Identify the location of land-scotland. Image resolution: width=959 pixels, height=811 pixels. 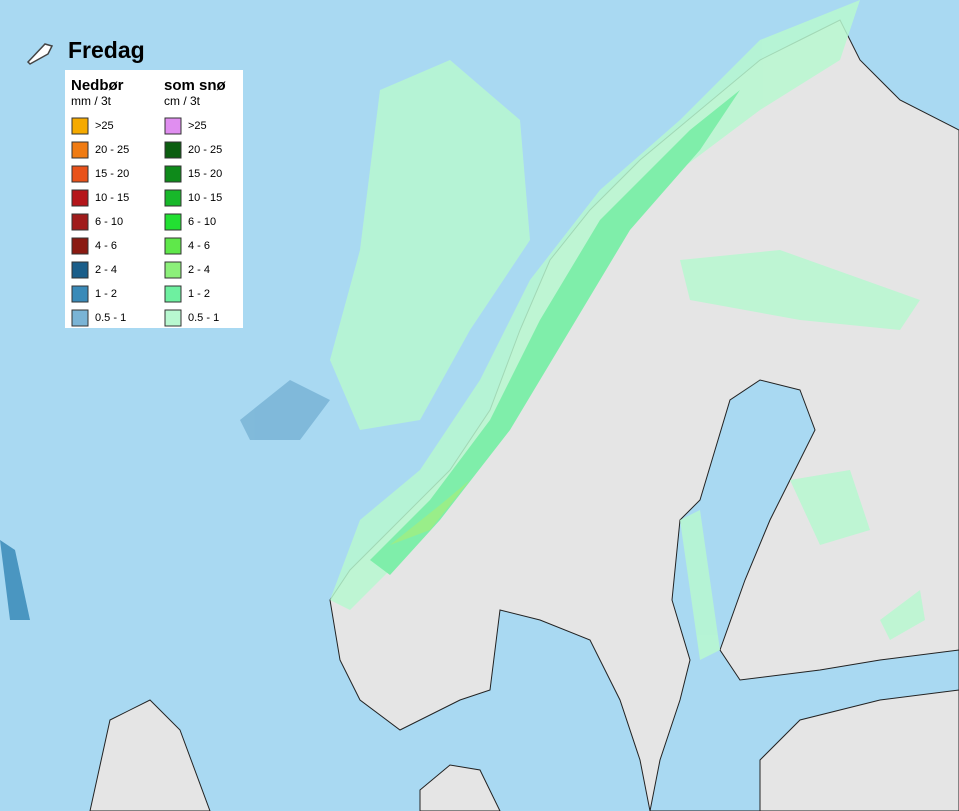
(150, 755).